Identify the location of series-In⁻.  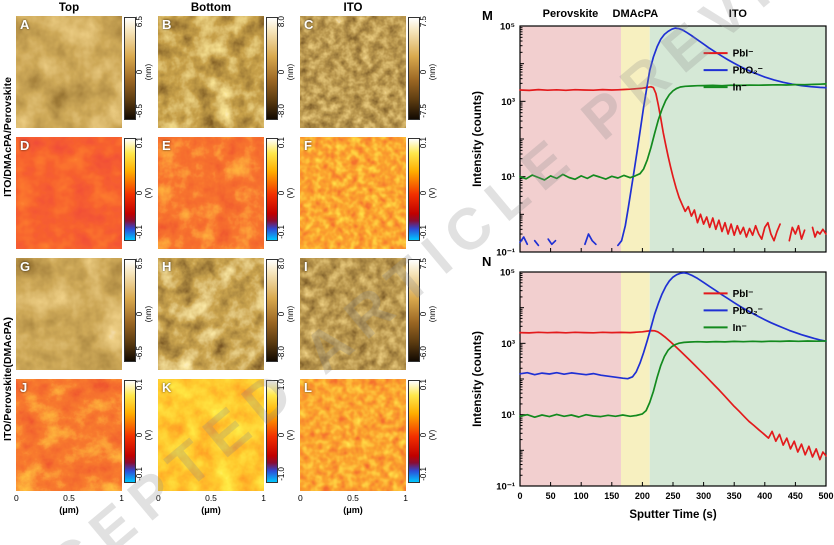
(673, 379).